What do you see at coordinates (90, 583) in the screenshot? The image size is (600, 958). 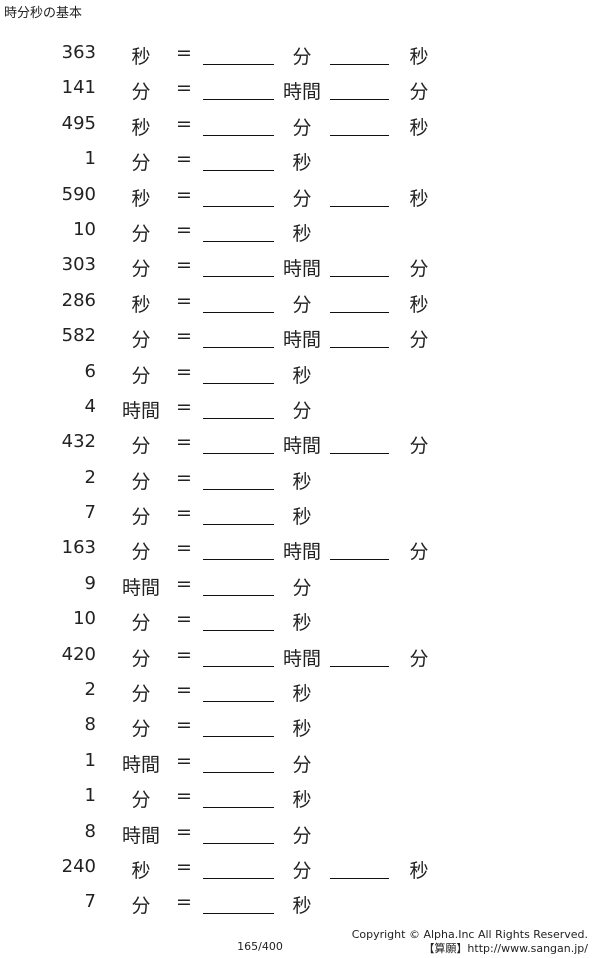 I see `problem-number: 9` at bounding box center [90, 583].